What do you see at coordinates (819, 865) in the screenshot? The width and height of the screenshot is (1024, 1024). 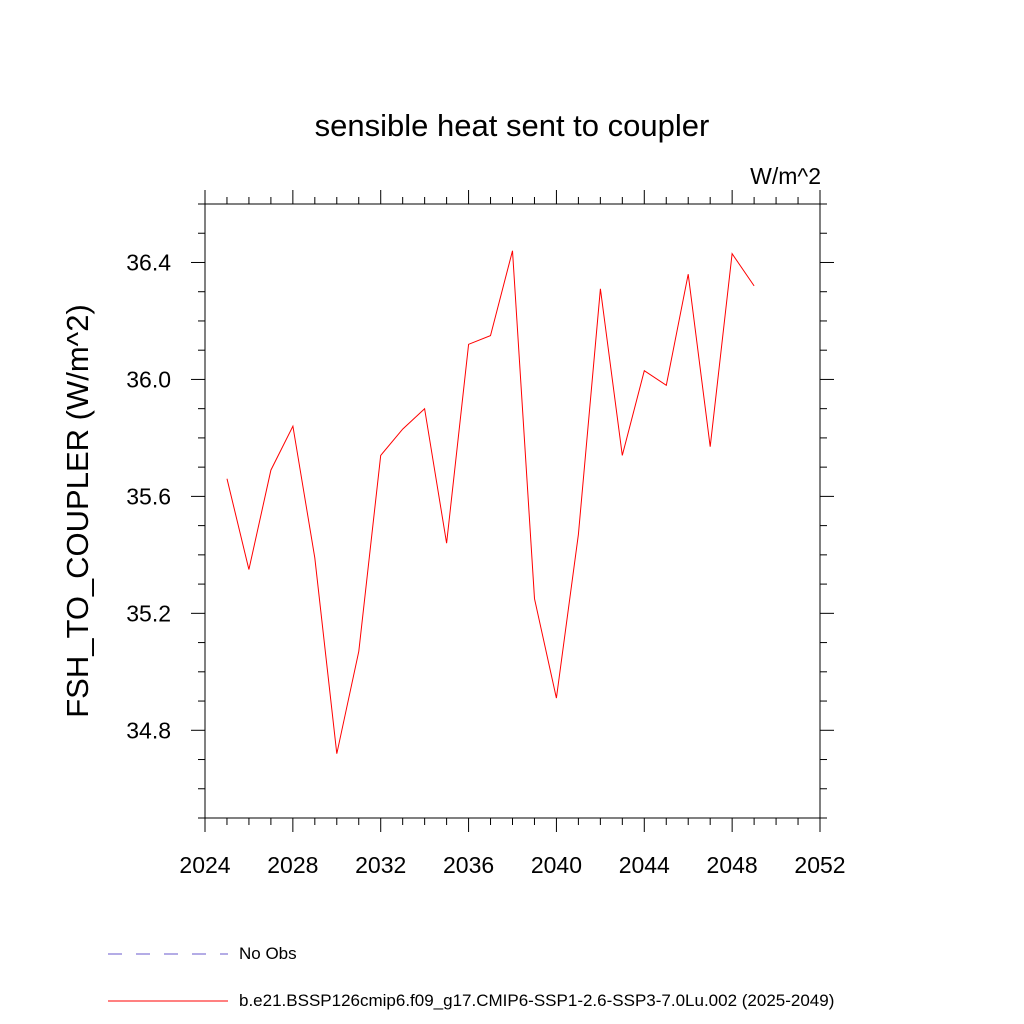 I see `x-tick-label: 2052` at bounding box center [819, 865].